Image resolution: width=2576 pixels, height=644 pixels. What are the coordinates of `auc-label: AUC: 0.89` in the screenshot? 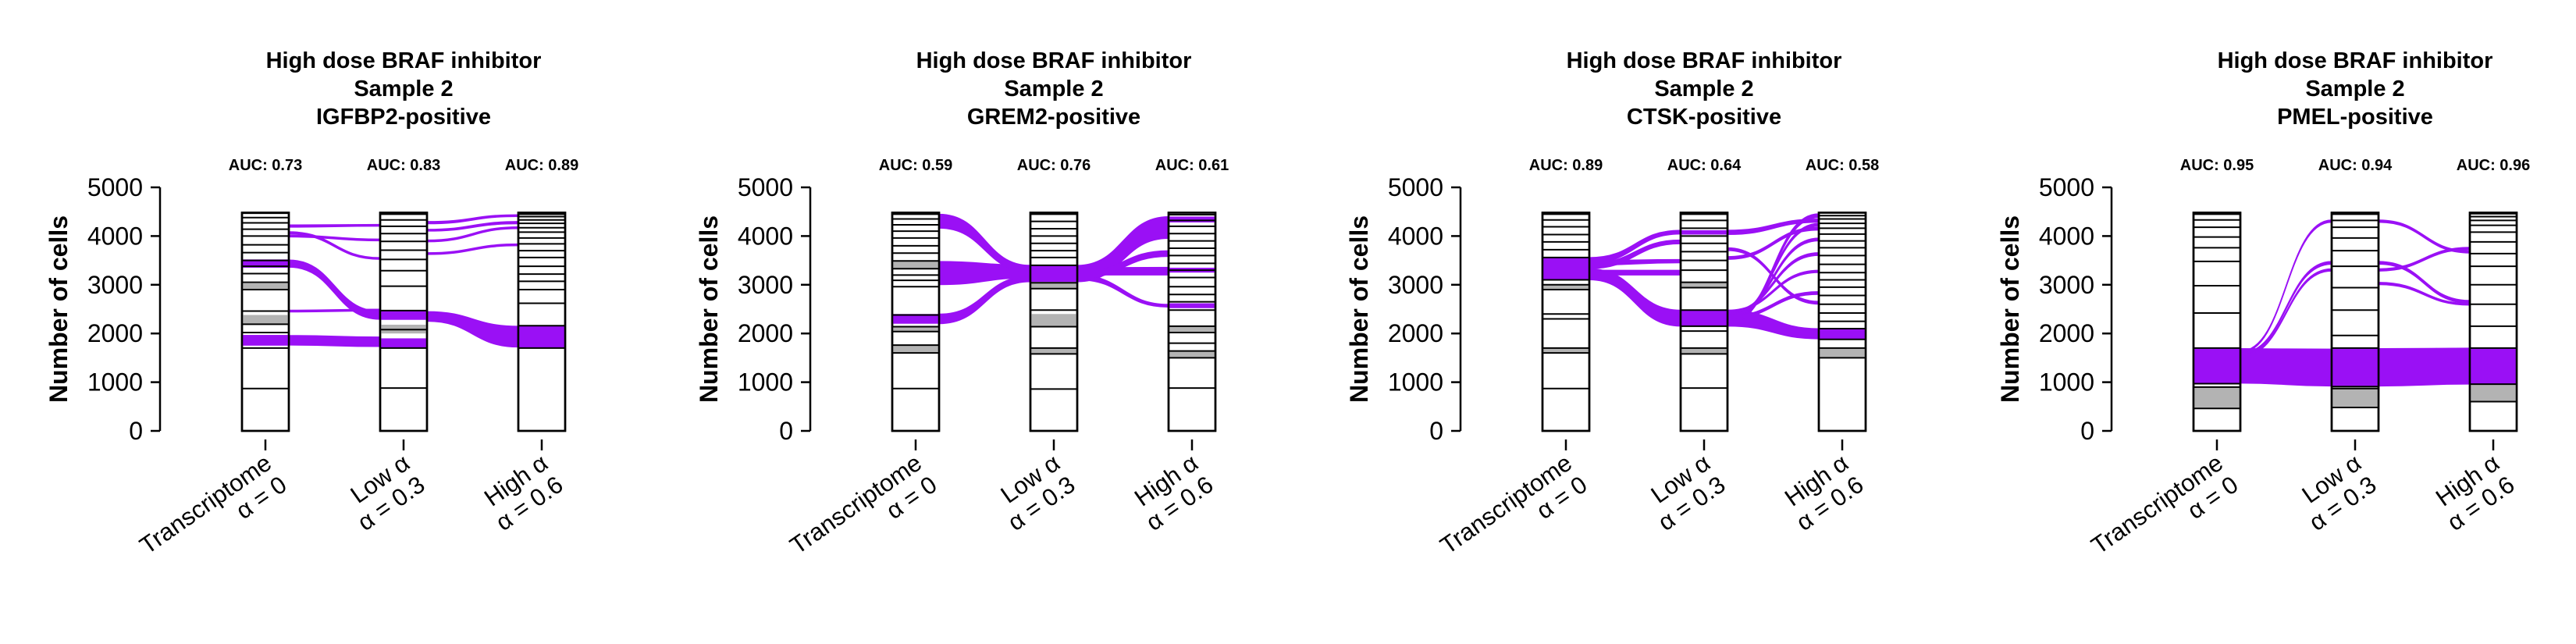 It's located at (1566, 165).